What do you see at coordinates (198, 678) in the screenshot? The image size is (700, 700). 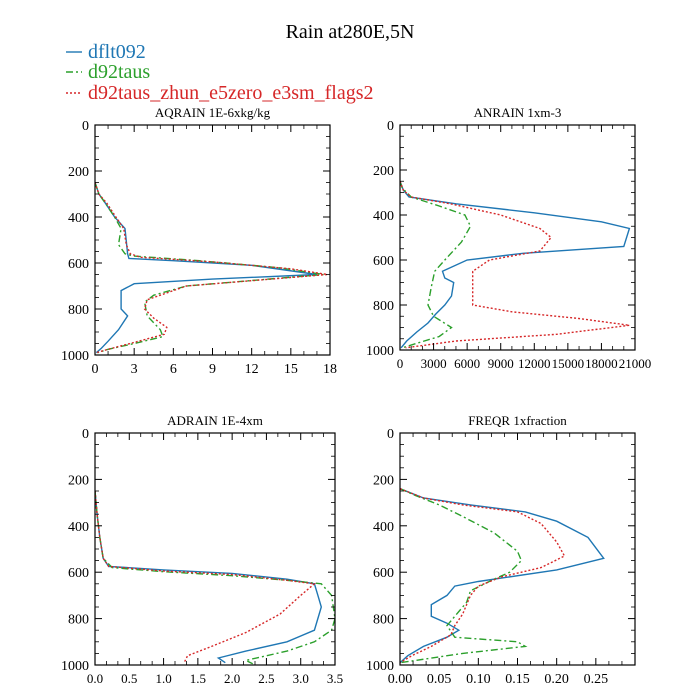 I see `x-tick-label: 1.5` at bounding box center [198, 678].